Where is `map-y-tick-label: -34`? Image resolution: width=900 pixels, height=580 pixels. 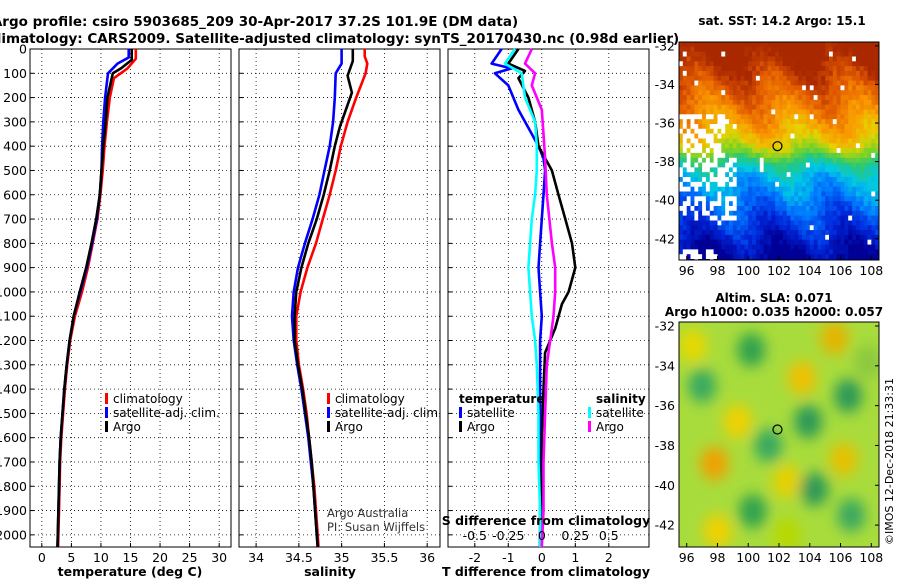
map-y-tick-label: -34 is located at coordinates (665, 365).